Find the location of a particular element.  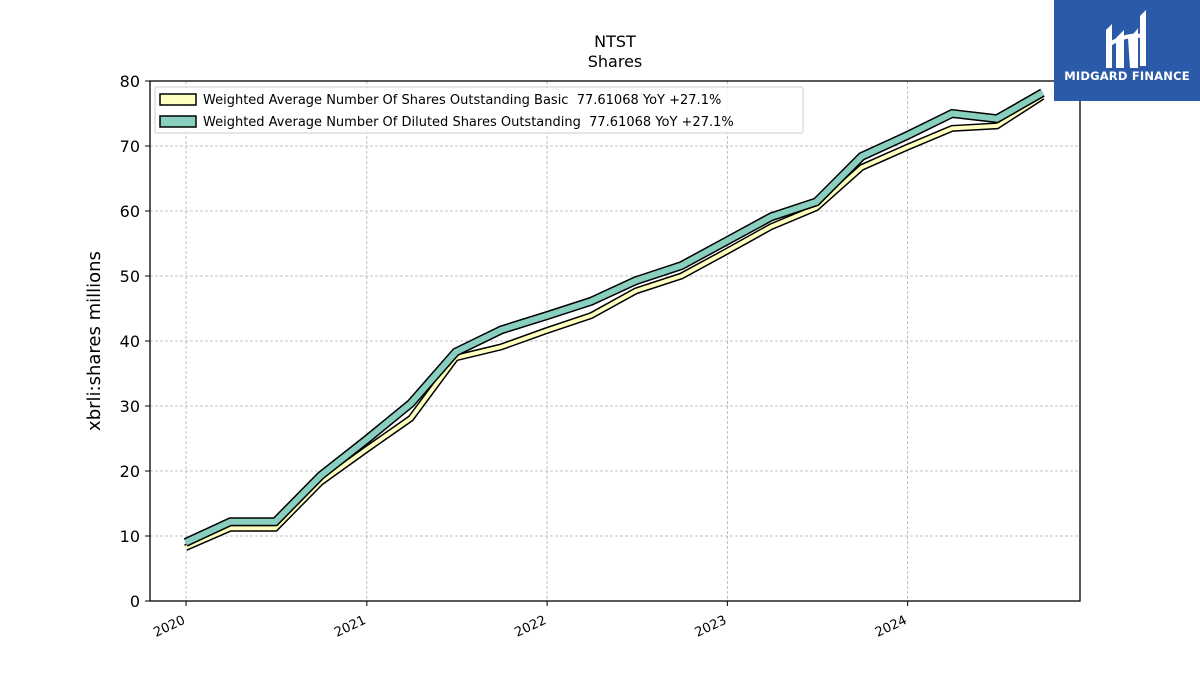

y-tick-label: 80 is located at coordinates (130, 81).